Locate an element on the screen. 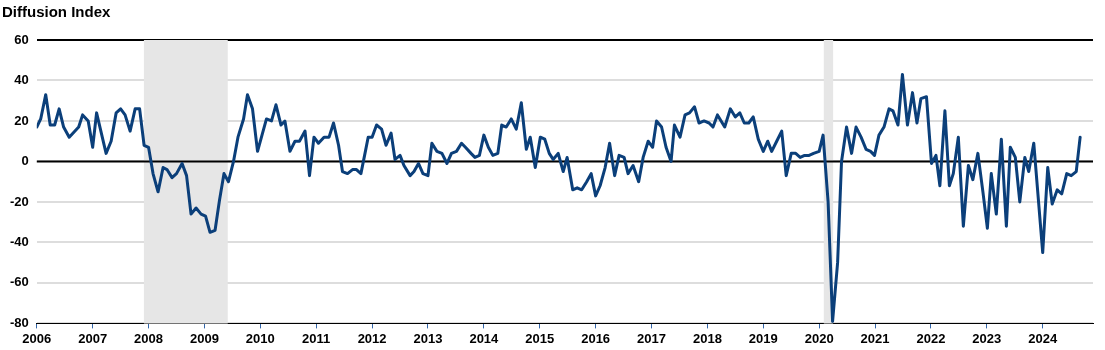  x-tick-label: 2011 is located at coordinates (316, 338).